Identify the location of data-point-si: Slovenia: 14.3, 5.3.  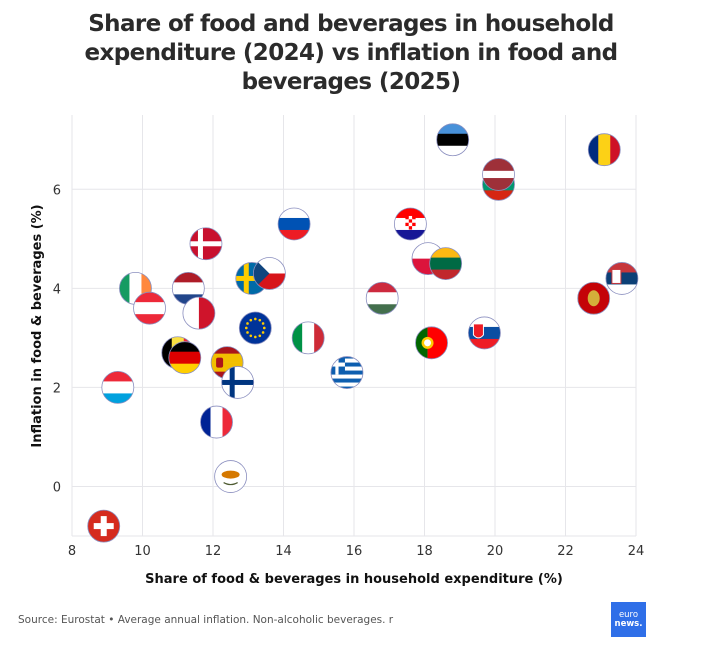
(294, 224).